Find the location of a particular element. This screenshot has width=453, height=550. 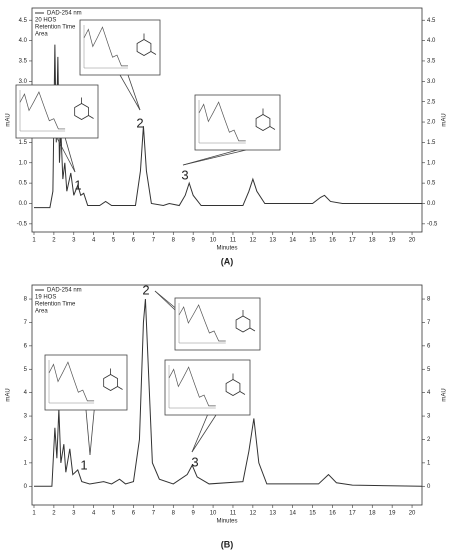

y-tick-label: 7 is located at coordinates (26, 323).